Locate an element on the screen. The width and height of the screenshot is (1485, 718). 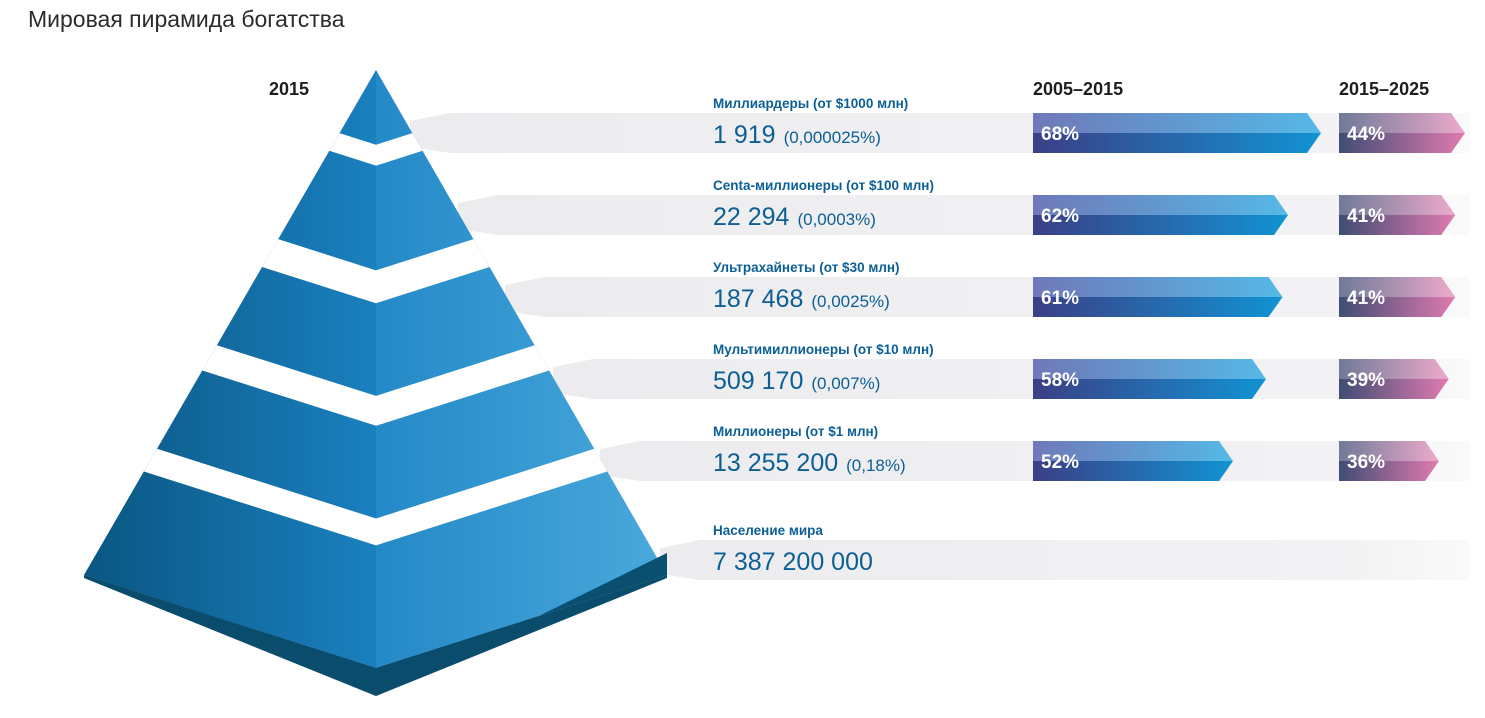
period-label-2005-2015: 2005–2015 is located at coordinates (1078, 89).